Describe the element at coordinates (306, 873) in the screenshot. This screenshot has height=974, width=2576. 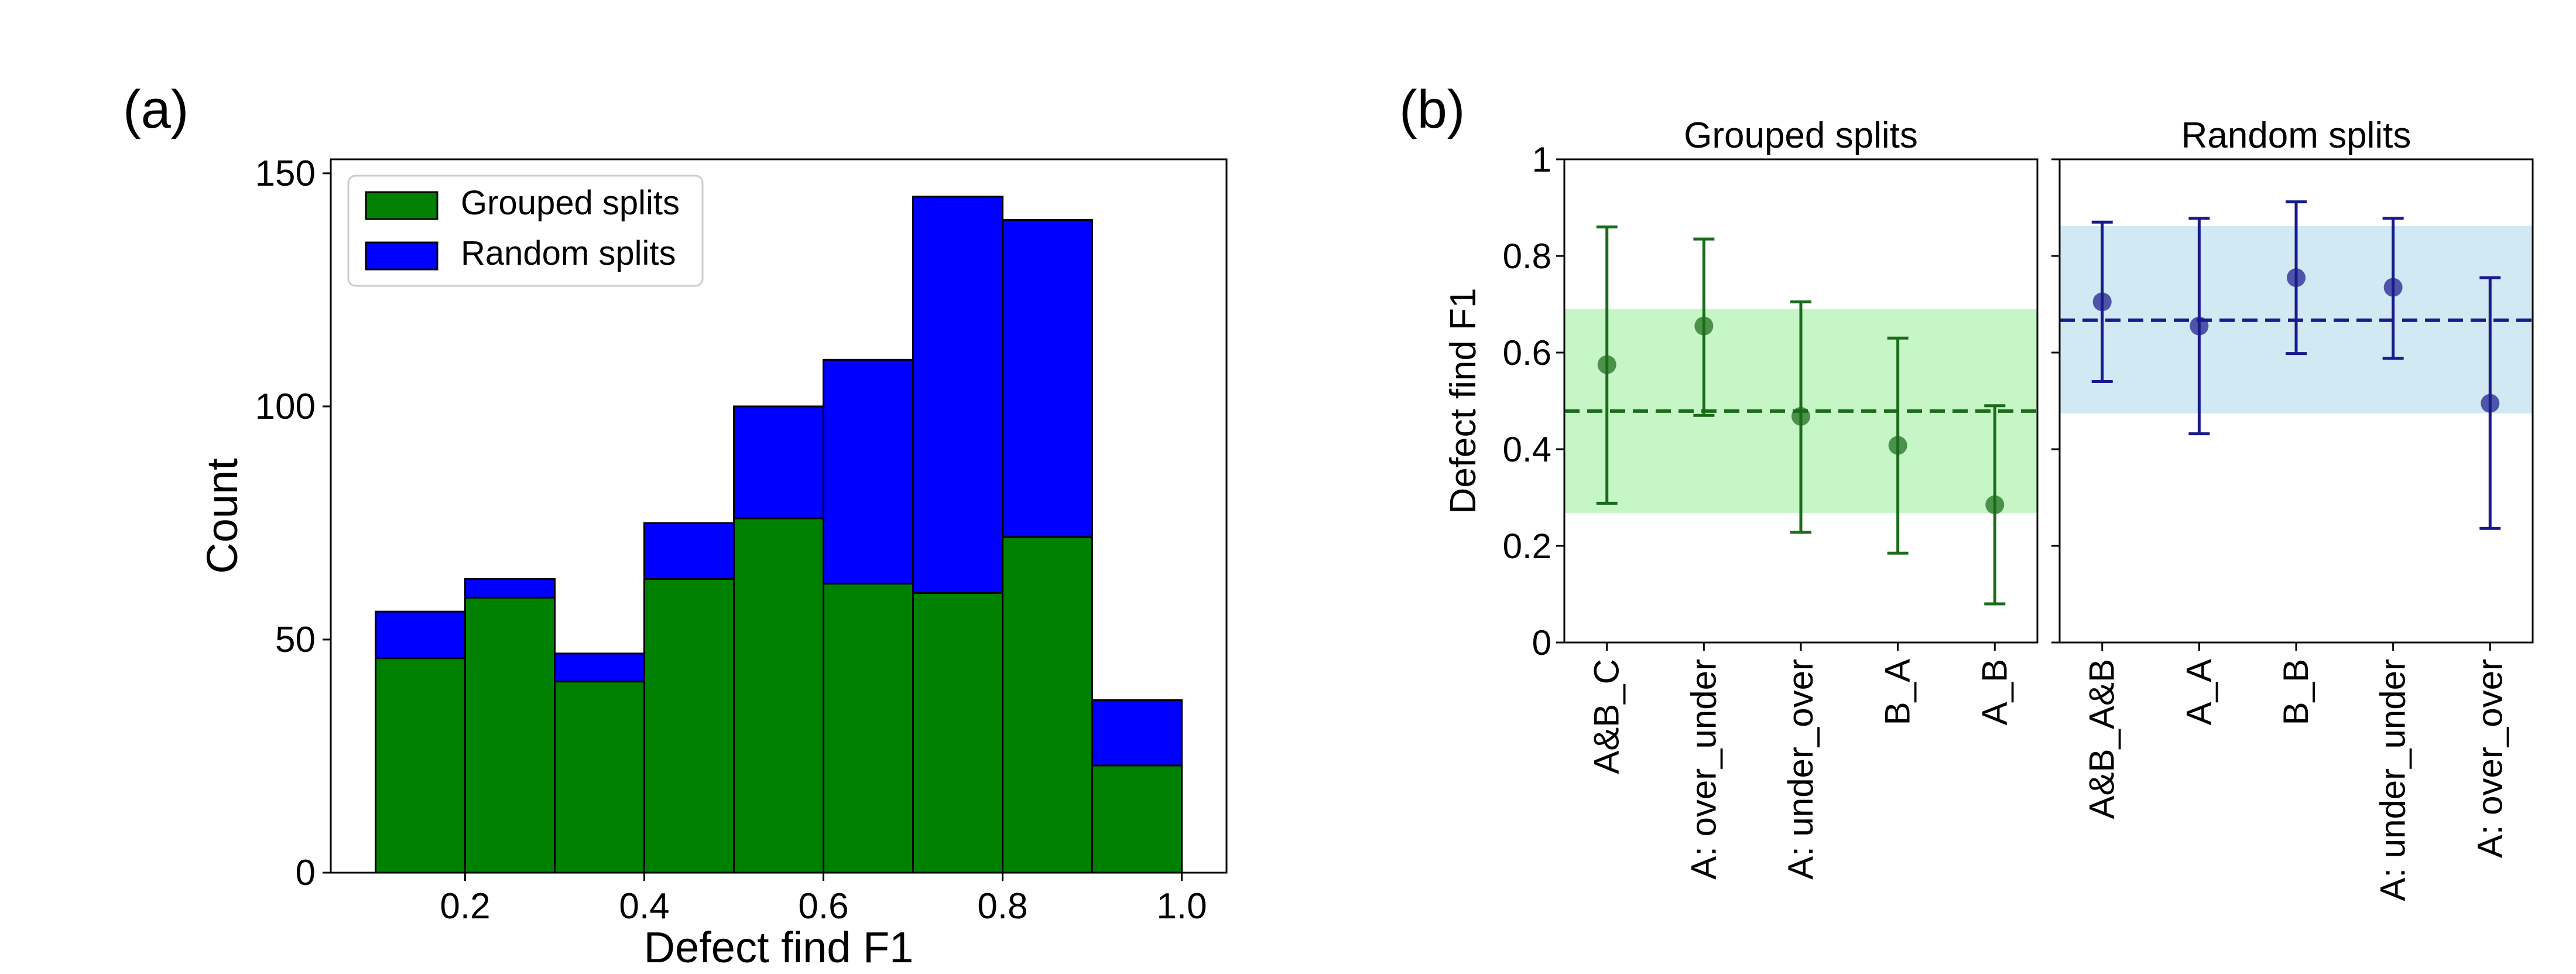
I see `y-tick-label: 0` at that location.